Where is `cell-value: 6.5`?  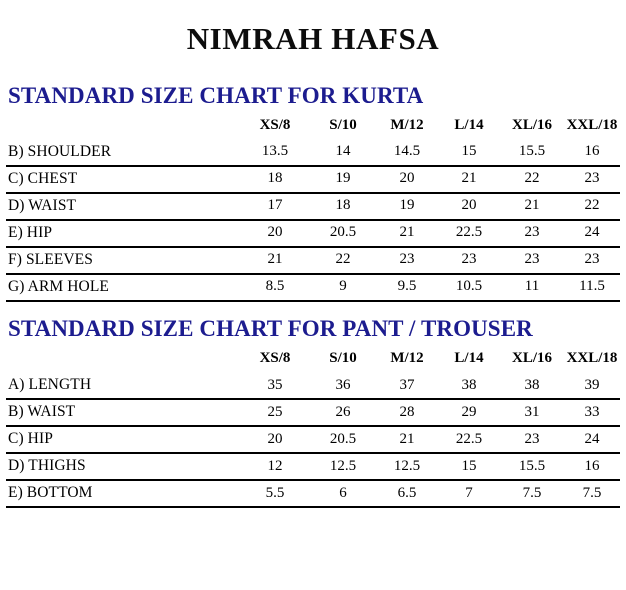
cell-value: 6.5 is located at coordinates (407, 494).